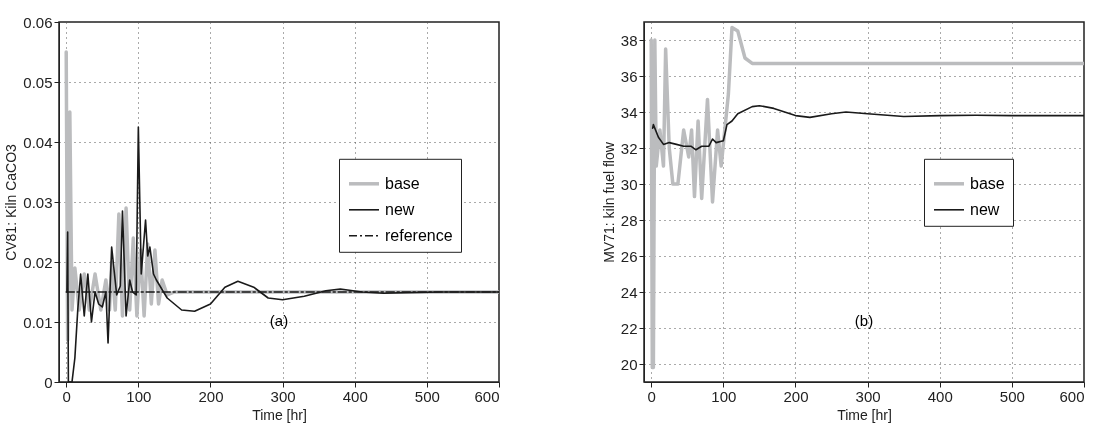 This screenshot has width=1107, height=439. What do you see at coordinates (629, 112) in the screenshot?
I see `y-tick-label: 34` at bounding box center [629, 112].